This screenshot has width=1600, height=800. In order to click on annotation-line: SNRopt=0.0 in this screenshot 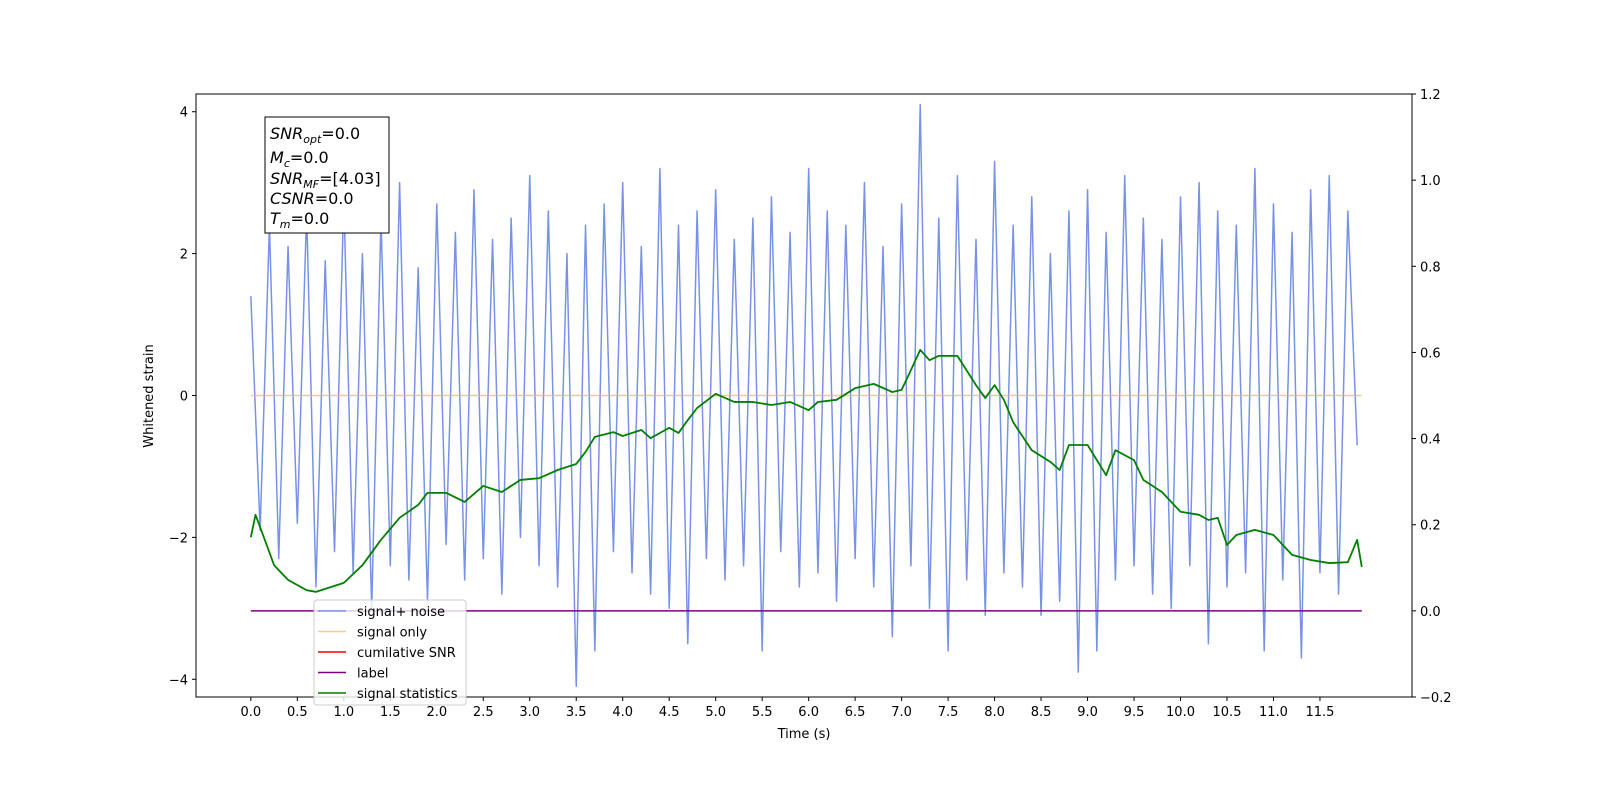, I will do `click(315, 135)`.